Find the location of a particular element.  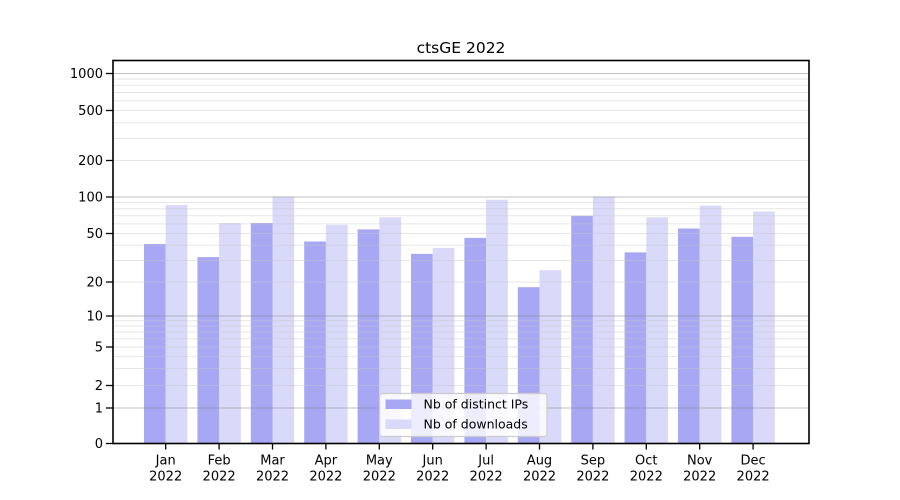

bar-nb-of-distinct-ips-feb is located at coordinates (208, 350).